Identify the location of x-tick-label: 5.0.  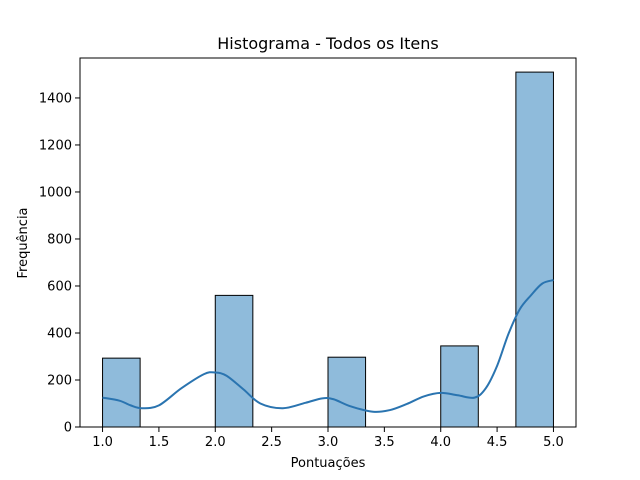
(553, 442).